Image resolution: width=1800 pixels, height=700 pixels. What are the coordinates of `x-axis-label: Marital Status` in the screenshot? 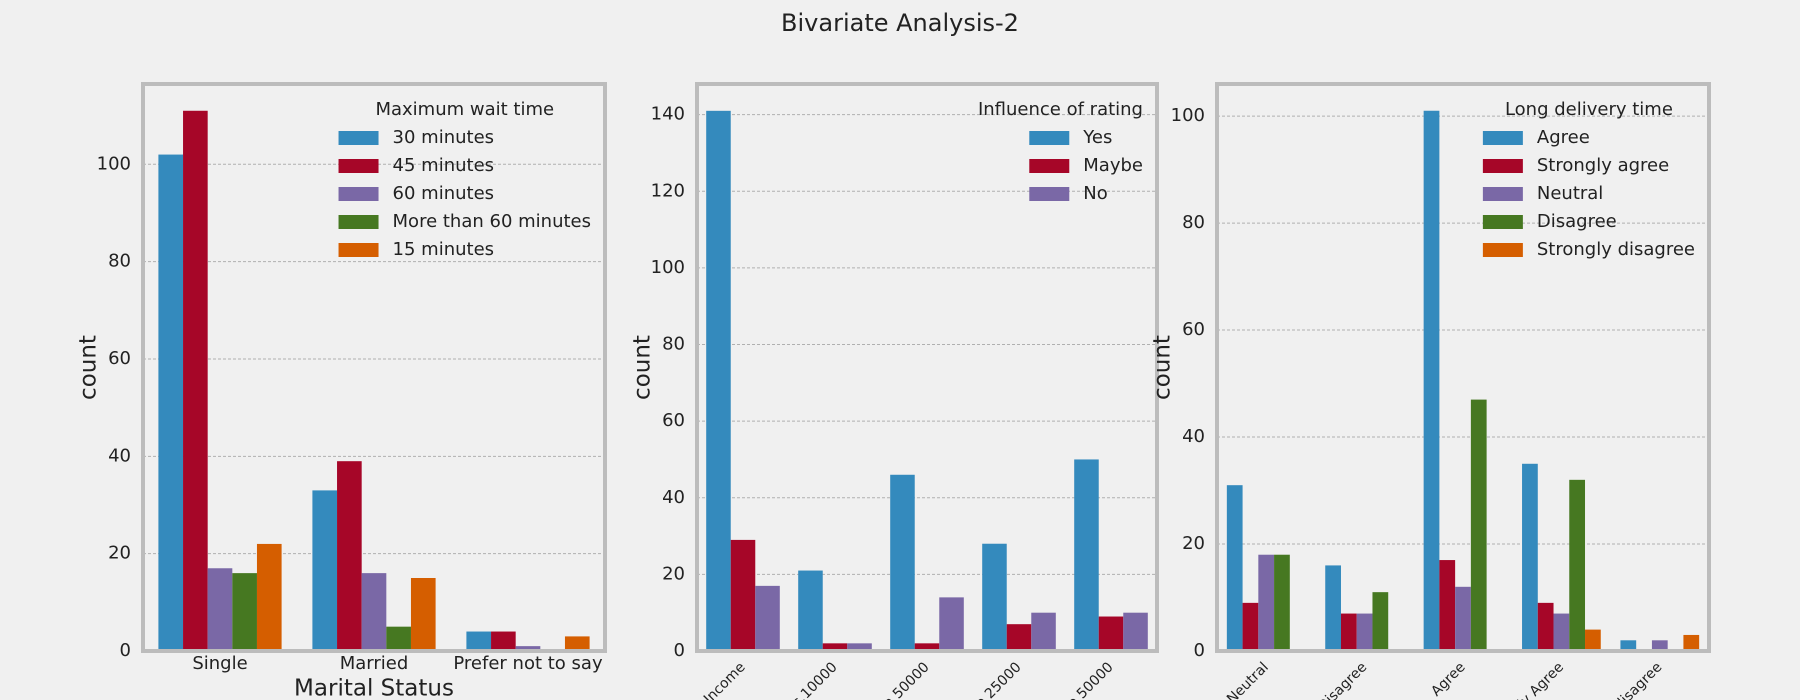 It's located at (374, 688).